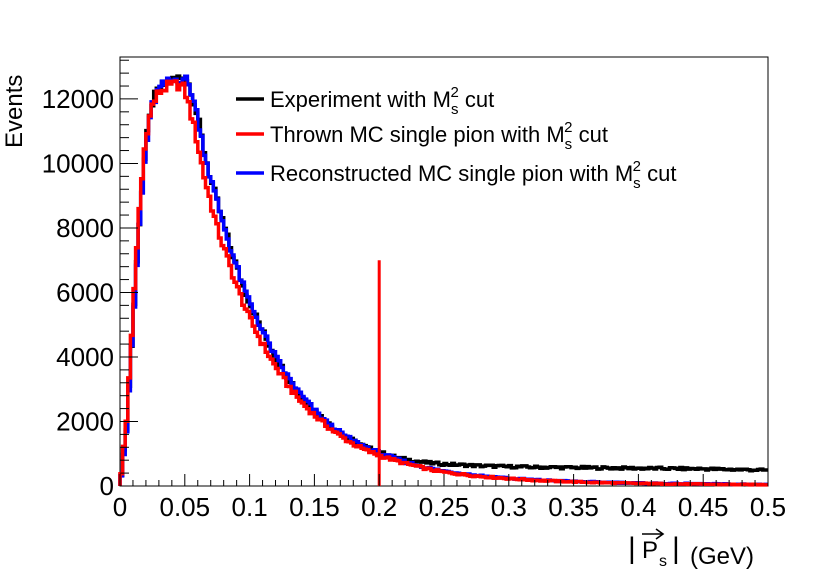 The width and height of the screenshot is (830, 571). Describe the element at coordinates (509, 507) in the screenshot. I see `x-tick-label: 0.3` at that location.